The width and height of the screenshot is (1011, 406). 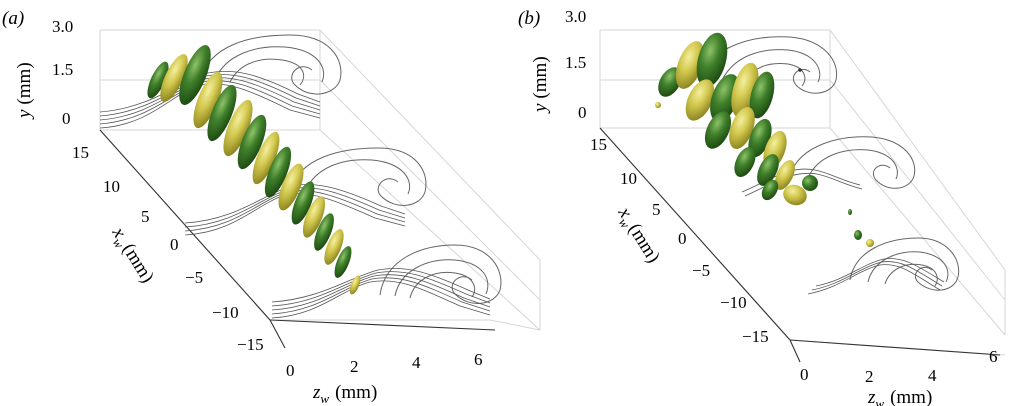 I want to click on panel-b-x-tick-10: 10, so click(x=628, y=178).